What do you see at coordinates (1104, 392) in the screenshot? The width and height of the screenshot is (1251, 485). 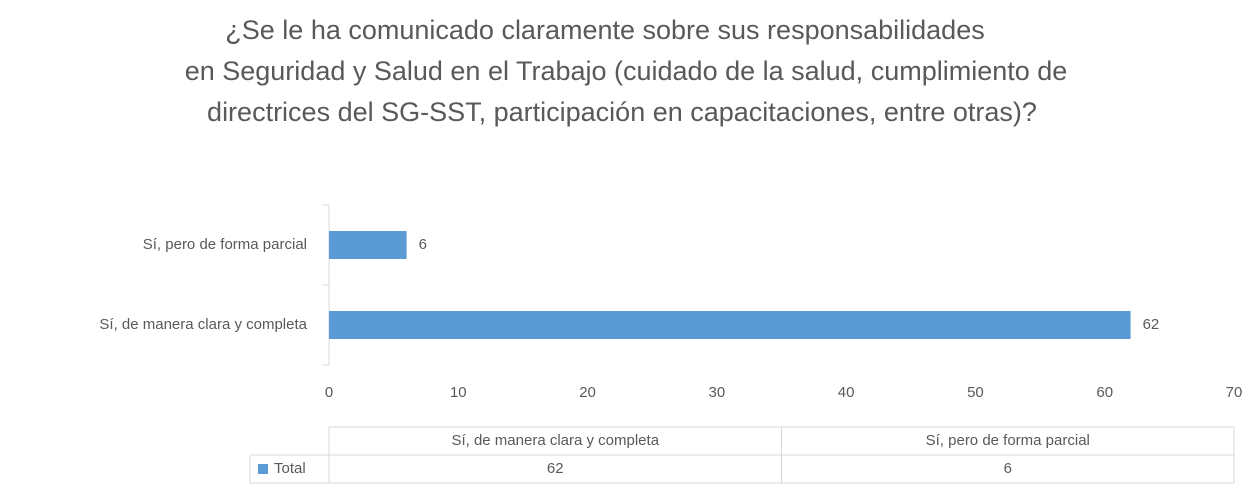 I see `x-tick-label: 60` at bounding box center [1104, 392].